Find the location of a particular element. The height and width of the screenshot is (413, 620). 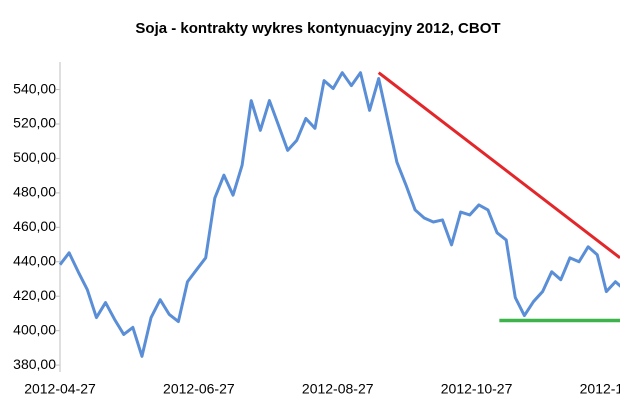

y-tick-label: 440,00 is located at coordinates (34, 260).